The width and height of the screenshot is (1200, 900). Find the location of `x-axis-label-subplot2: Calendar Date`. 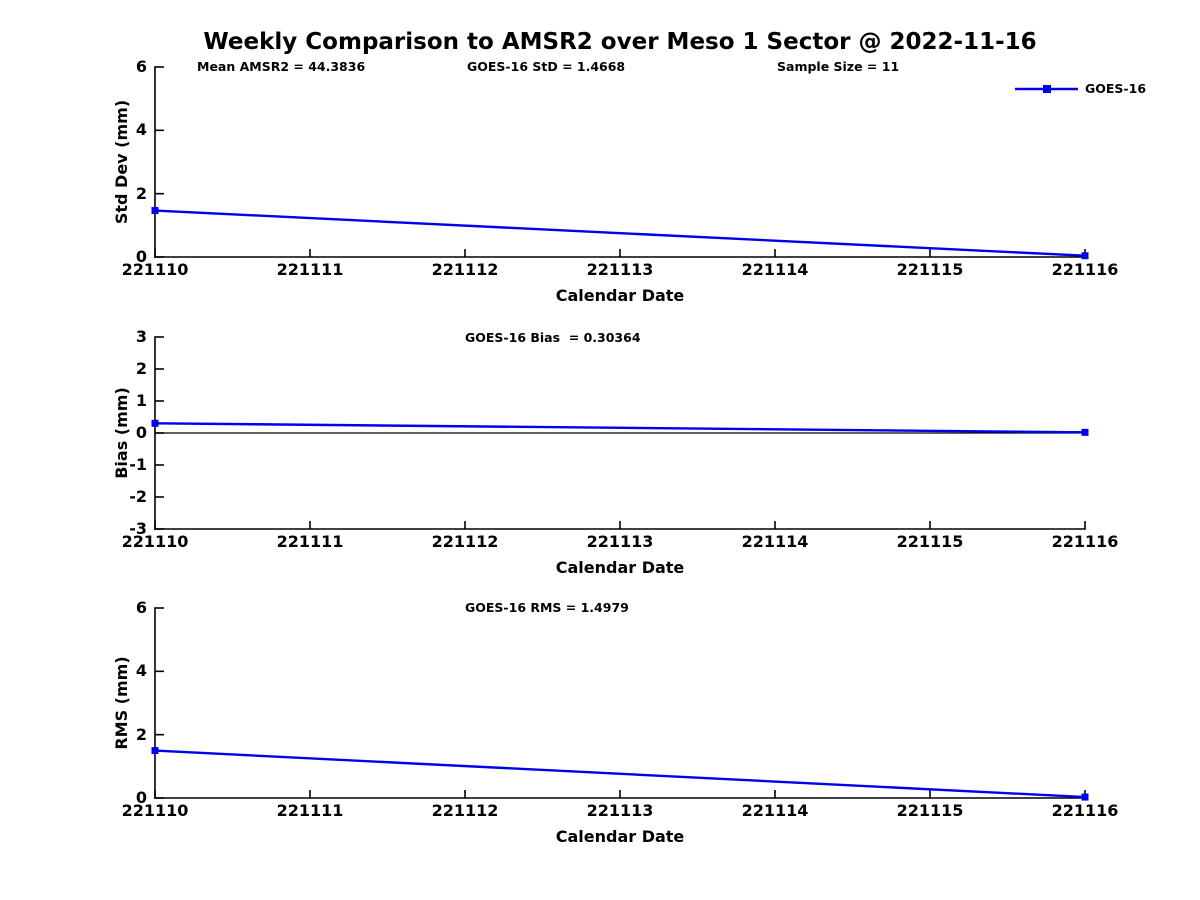

x-axis-label-subplot2: Calendar Date is located at coordinates (620, 567).